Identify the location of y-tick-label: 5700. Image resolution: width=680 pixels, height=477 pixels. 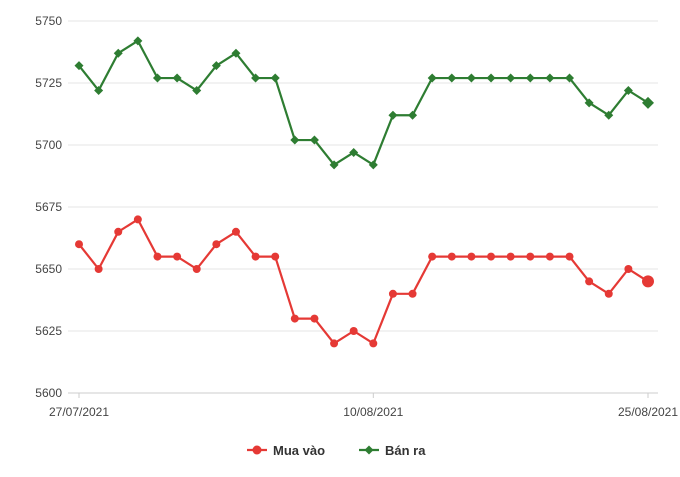
(48, 145).